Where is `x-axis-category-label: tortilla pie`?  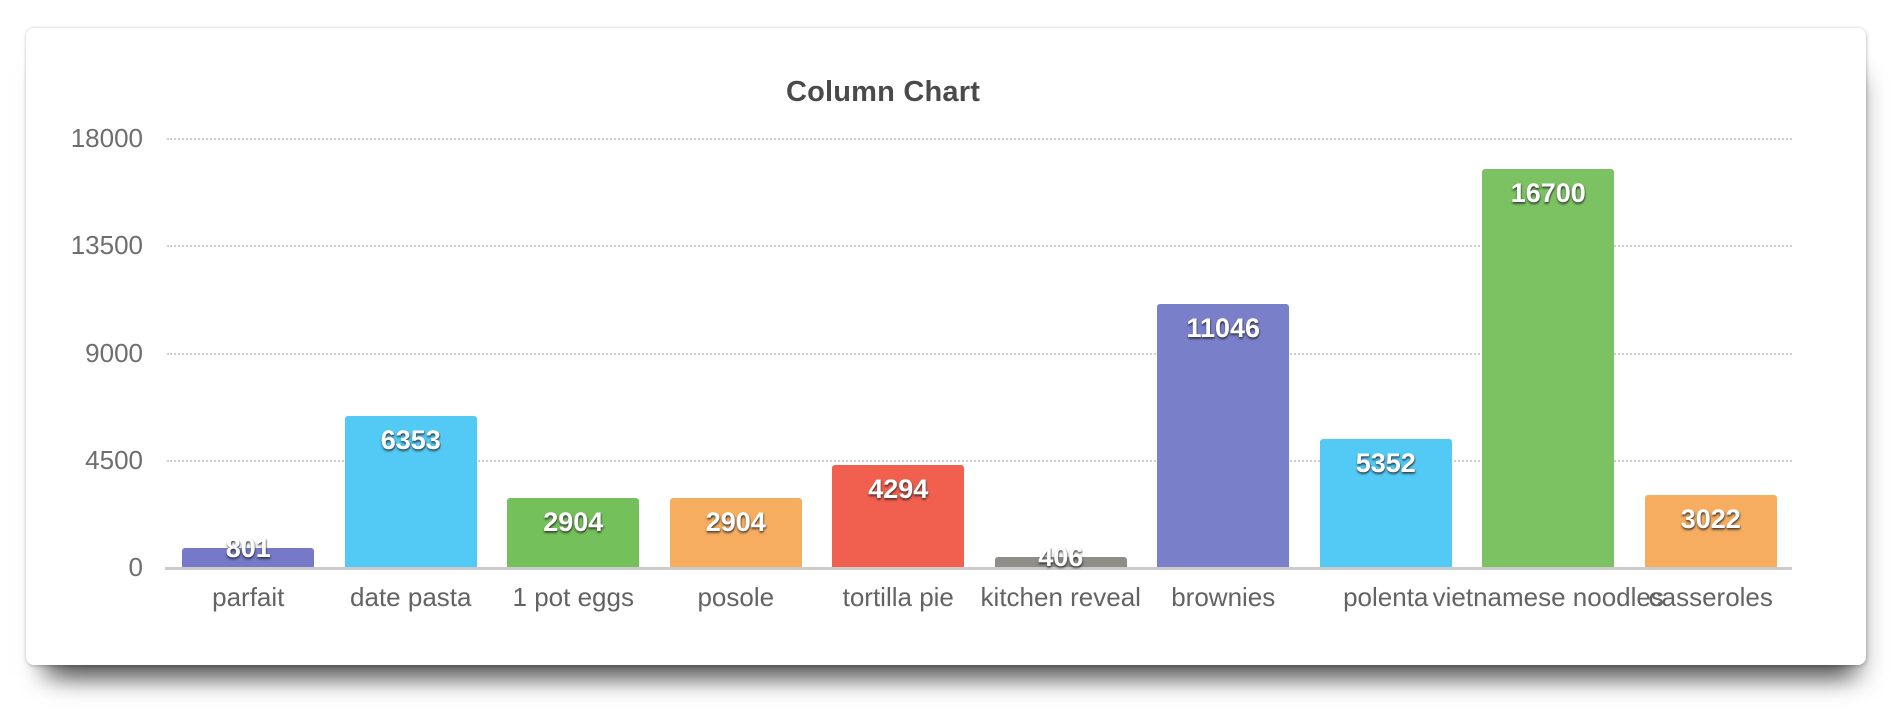 x-axis-category-label: tortilla pie is located at coordinates (898, 597).